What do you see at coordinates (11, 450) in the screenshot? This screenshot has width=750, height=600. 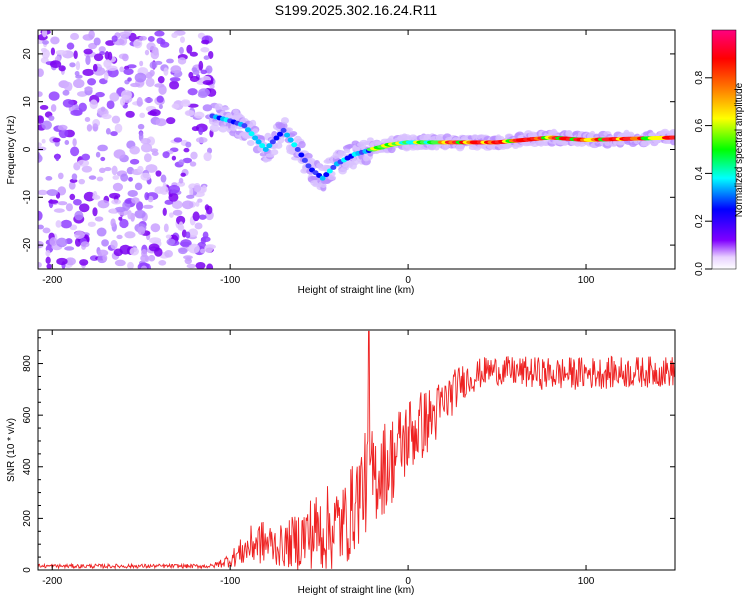 I see `snr-ylabel: SNR (10 * v/v)` at bounding box center [11, 450].